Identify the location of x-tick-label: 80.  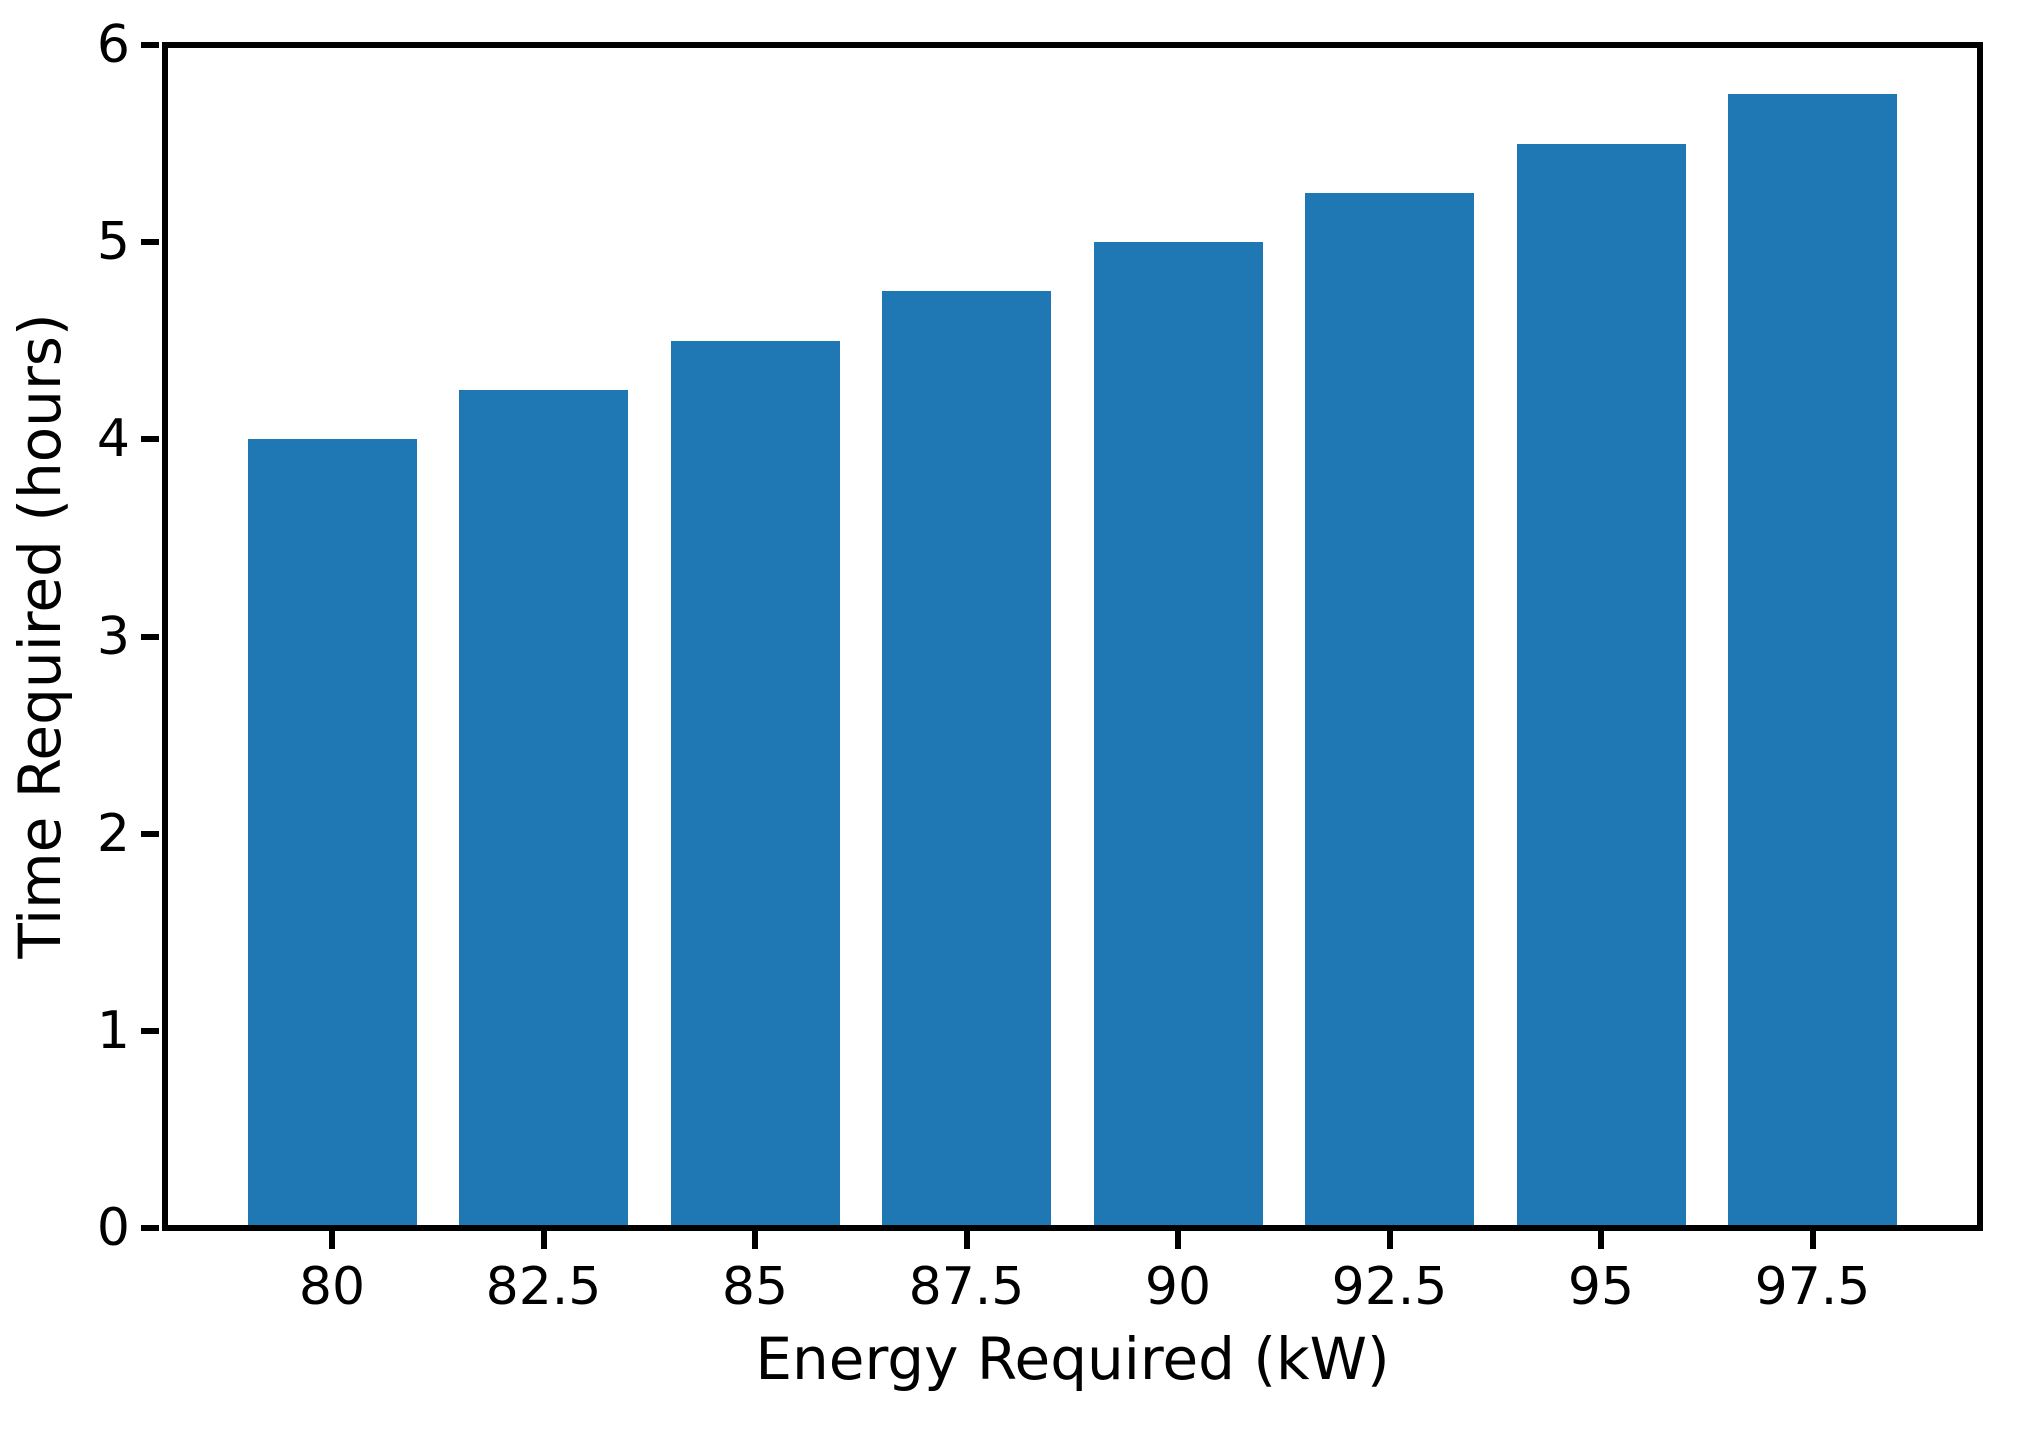
(332, 1287).